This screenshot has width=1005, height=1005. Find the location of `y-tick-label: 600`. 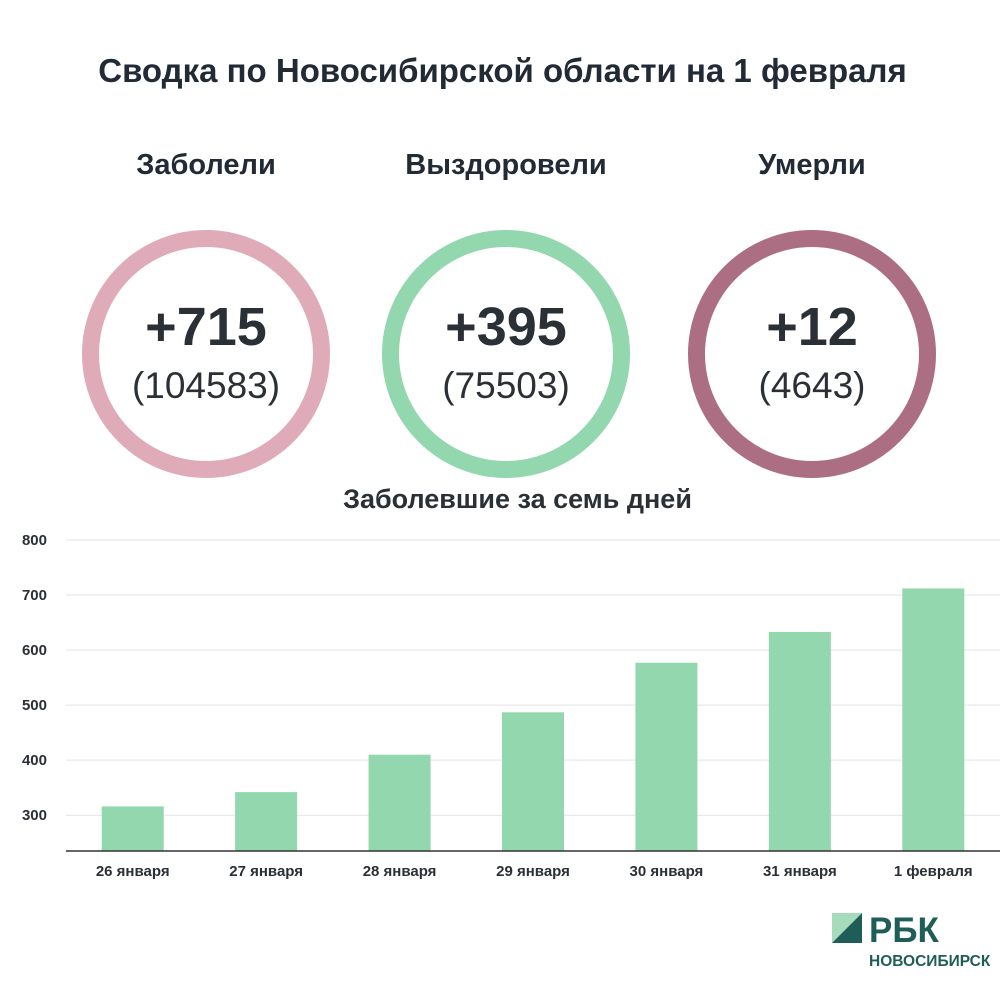

y-tick-label: 600 is located at coordinates (34, 650).